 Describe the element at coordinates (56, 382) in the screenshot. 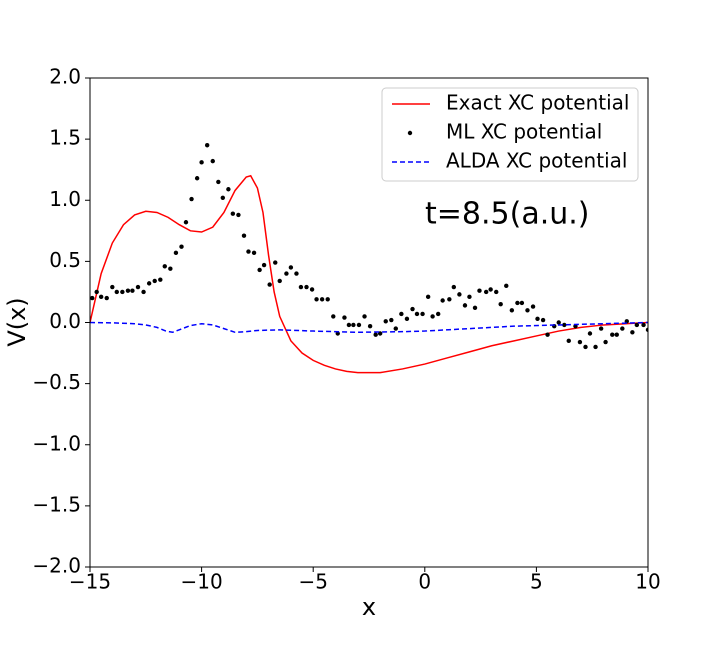

I see `y-tick-label: −0.5` at that location.